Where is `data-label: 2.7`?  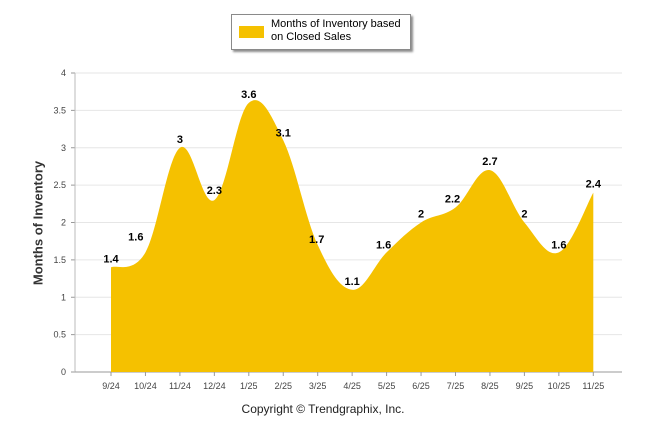 data-label: 2.7 is located at coordinates (489, 162).